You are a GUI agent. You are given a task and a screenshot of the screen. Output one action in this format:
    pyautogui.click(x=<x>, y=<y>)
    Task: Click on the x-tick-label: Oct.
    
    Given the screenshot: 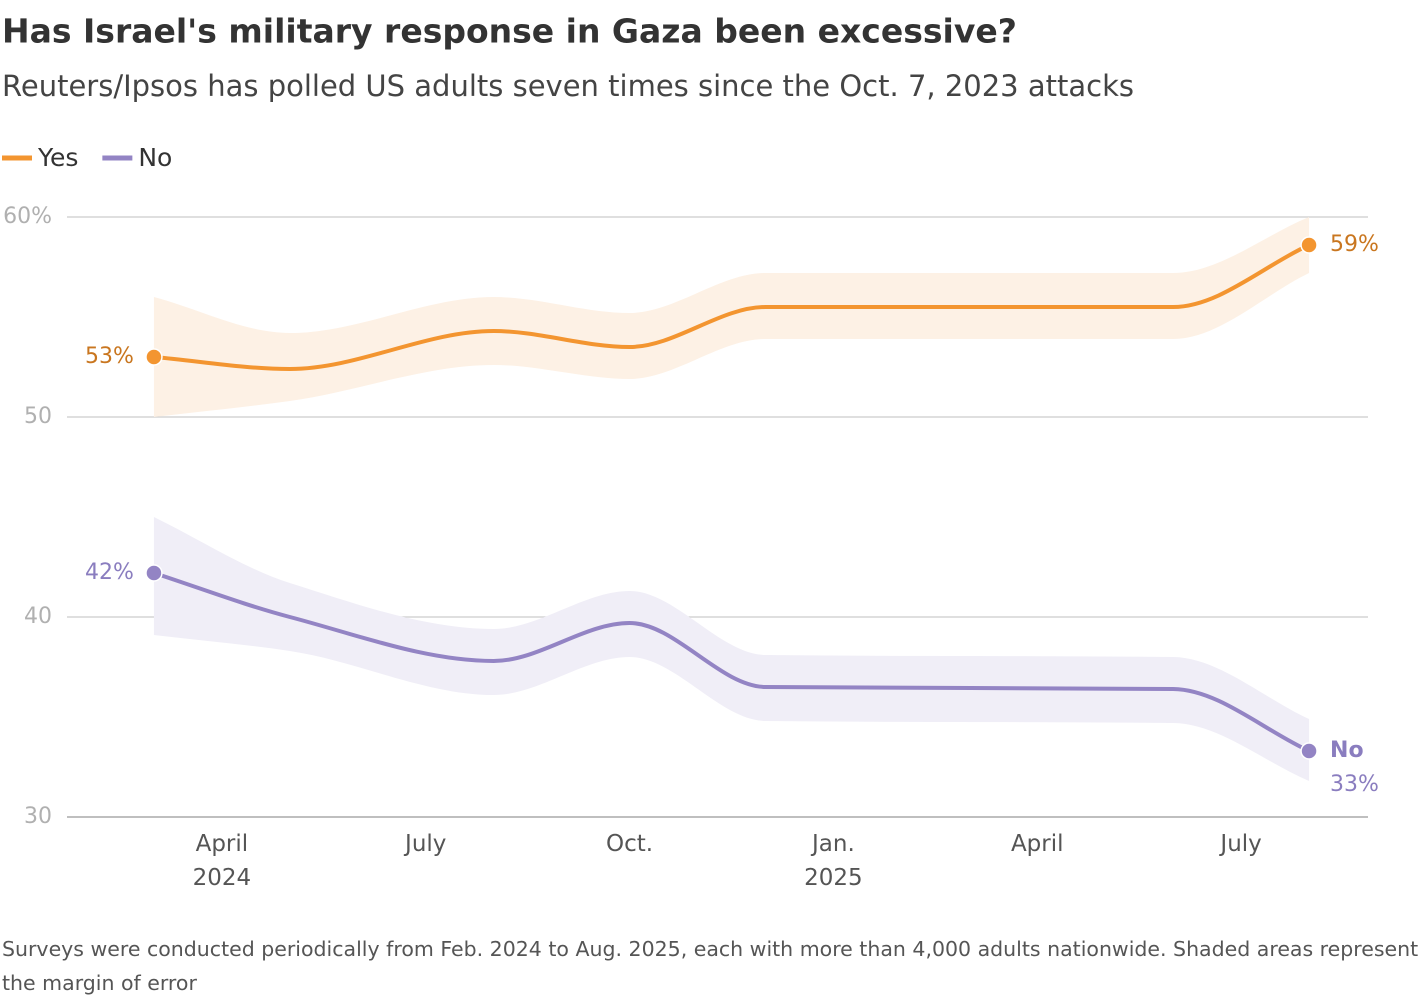 What is the action you would take?
    pyautogui.click(x=630, y=844)
    